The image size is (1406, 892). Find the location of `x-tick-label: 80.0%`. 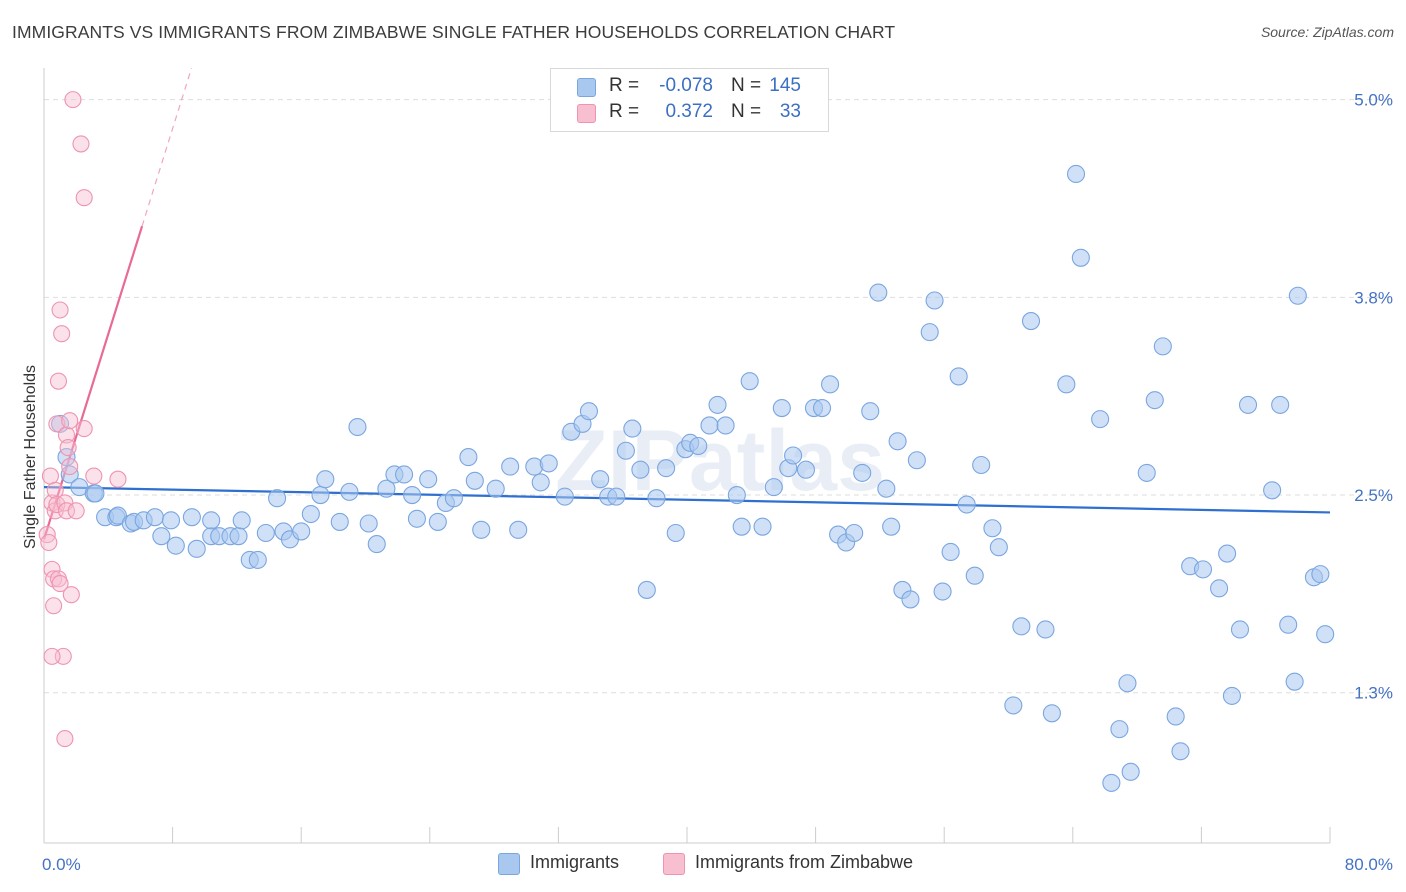

x-tick-label: 80.0% is located at coordinates (1369, 864).